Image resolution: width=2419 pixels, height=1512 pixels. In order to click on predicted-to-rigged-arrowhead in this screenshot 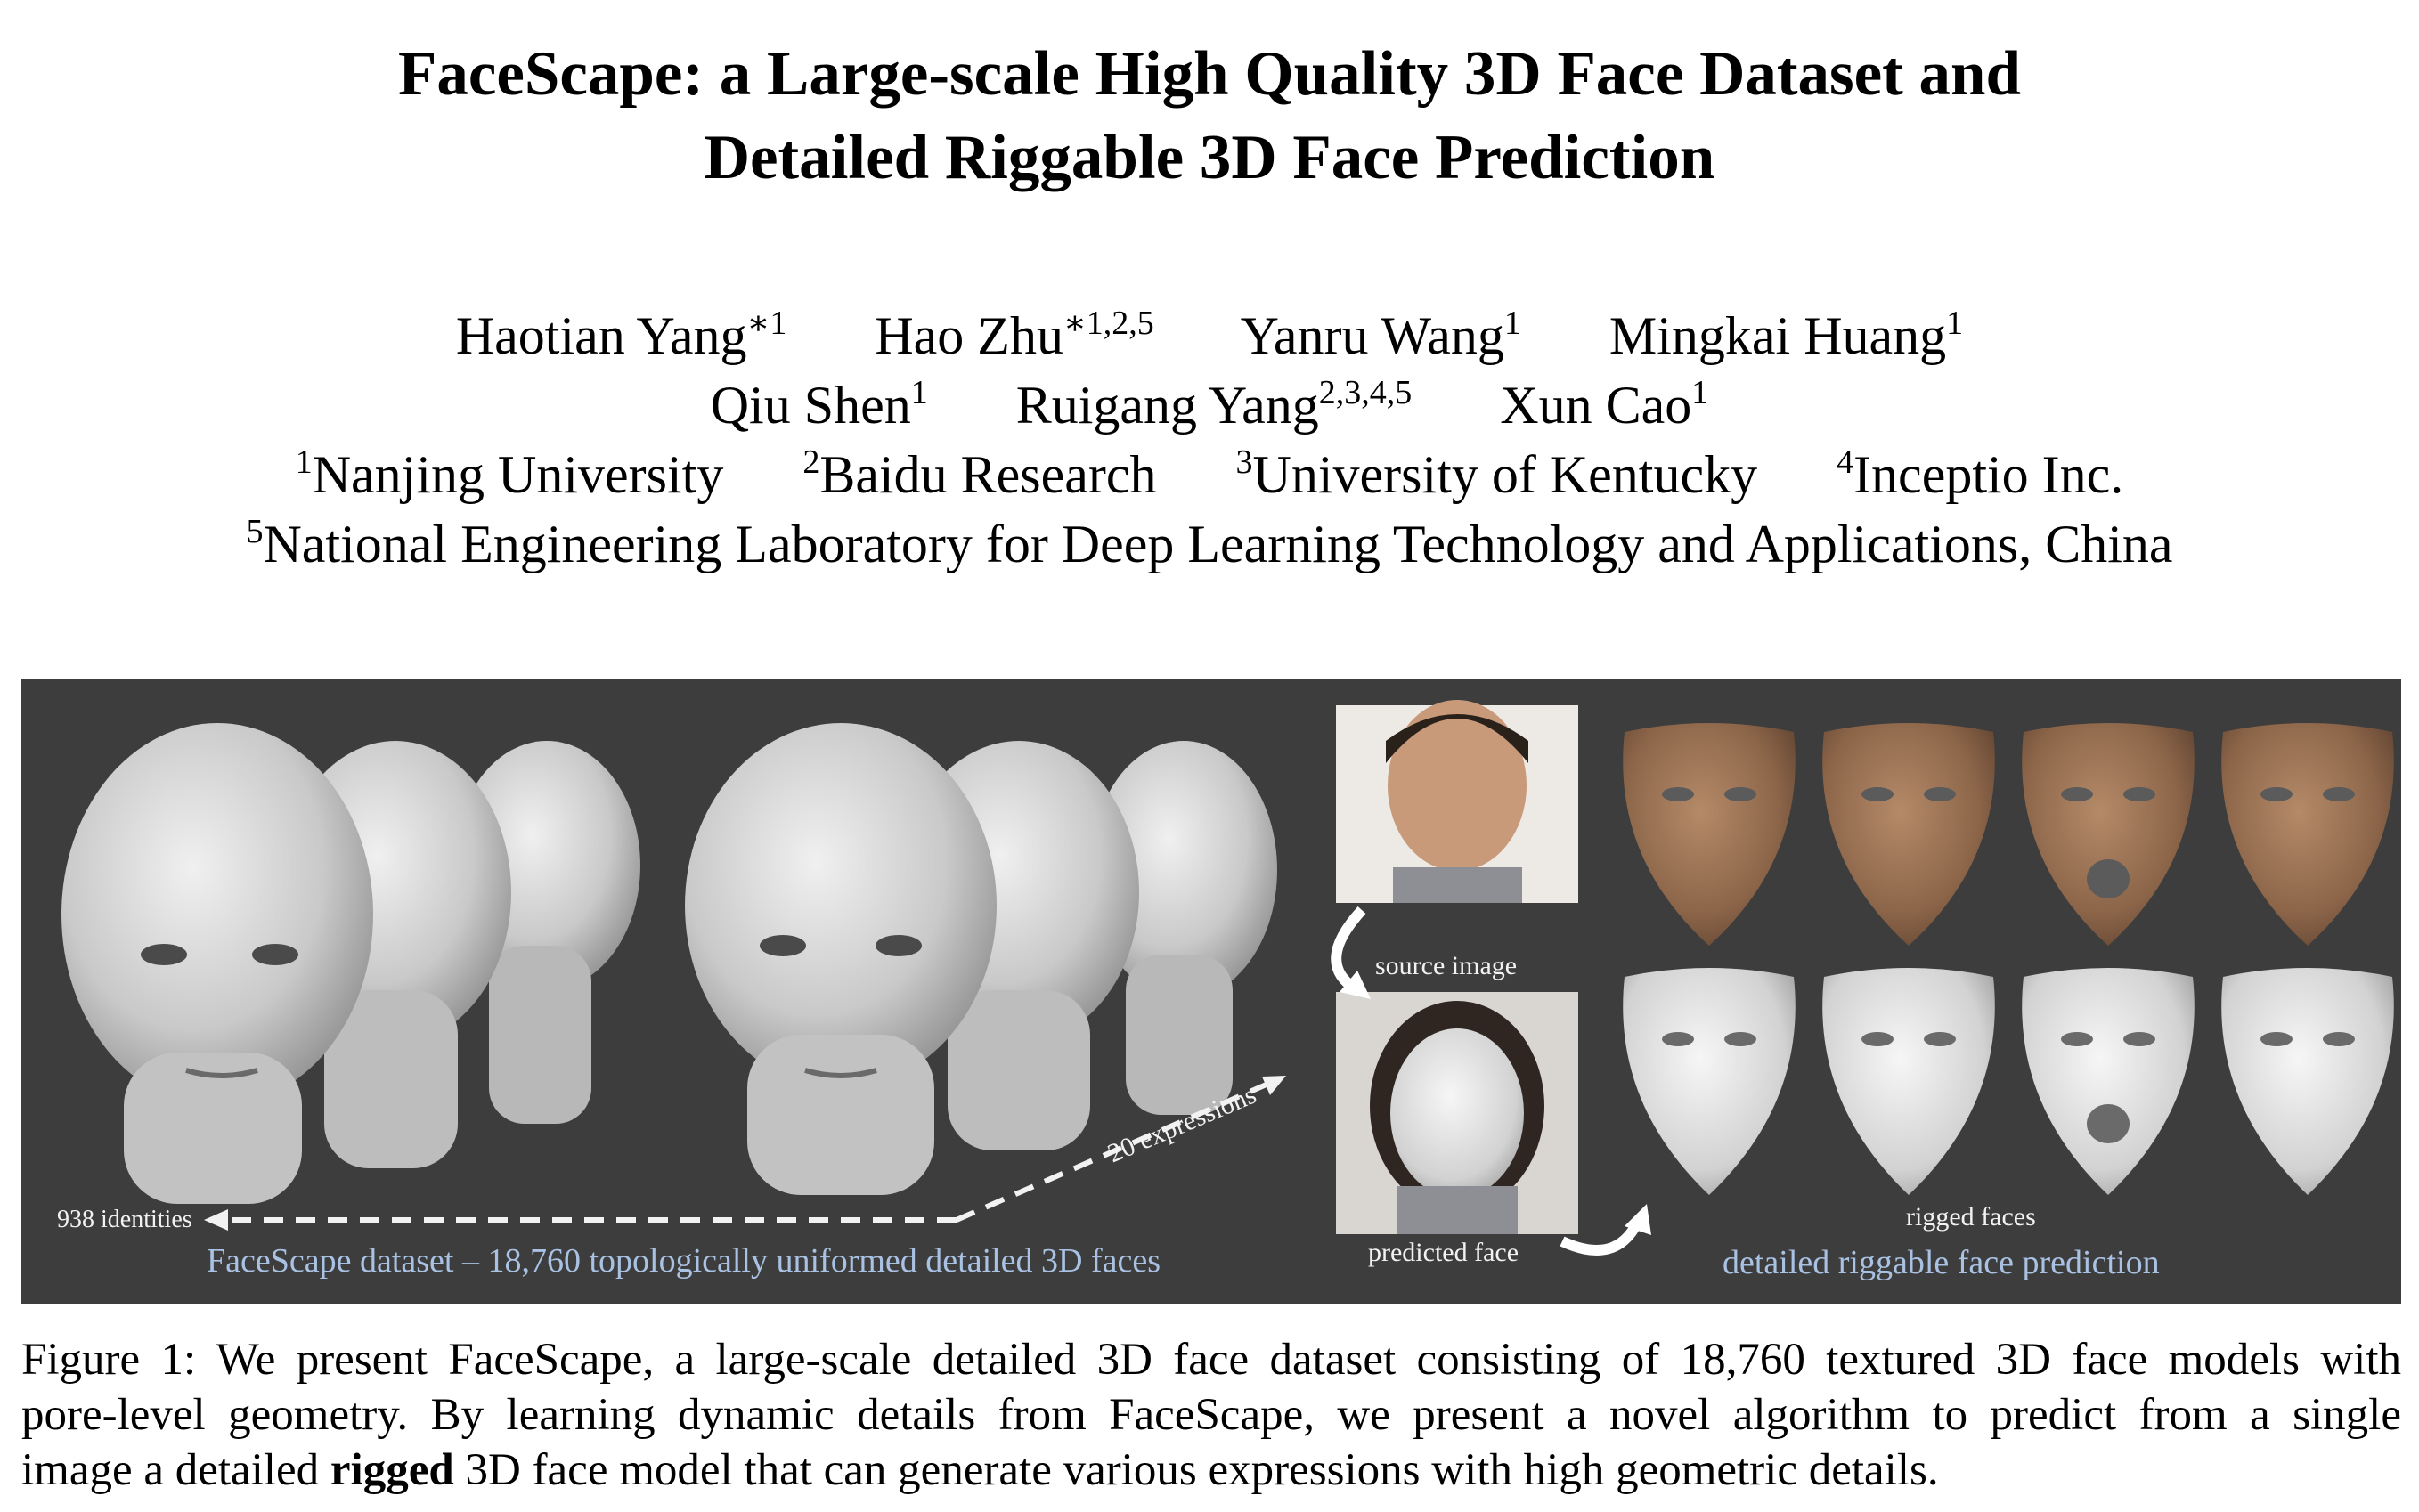, I will do `click(1638, 1219)`.